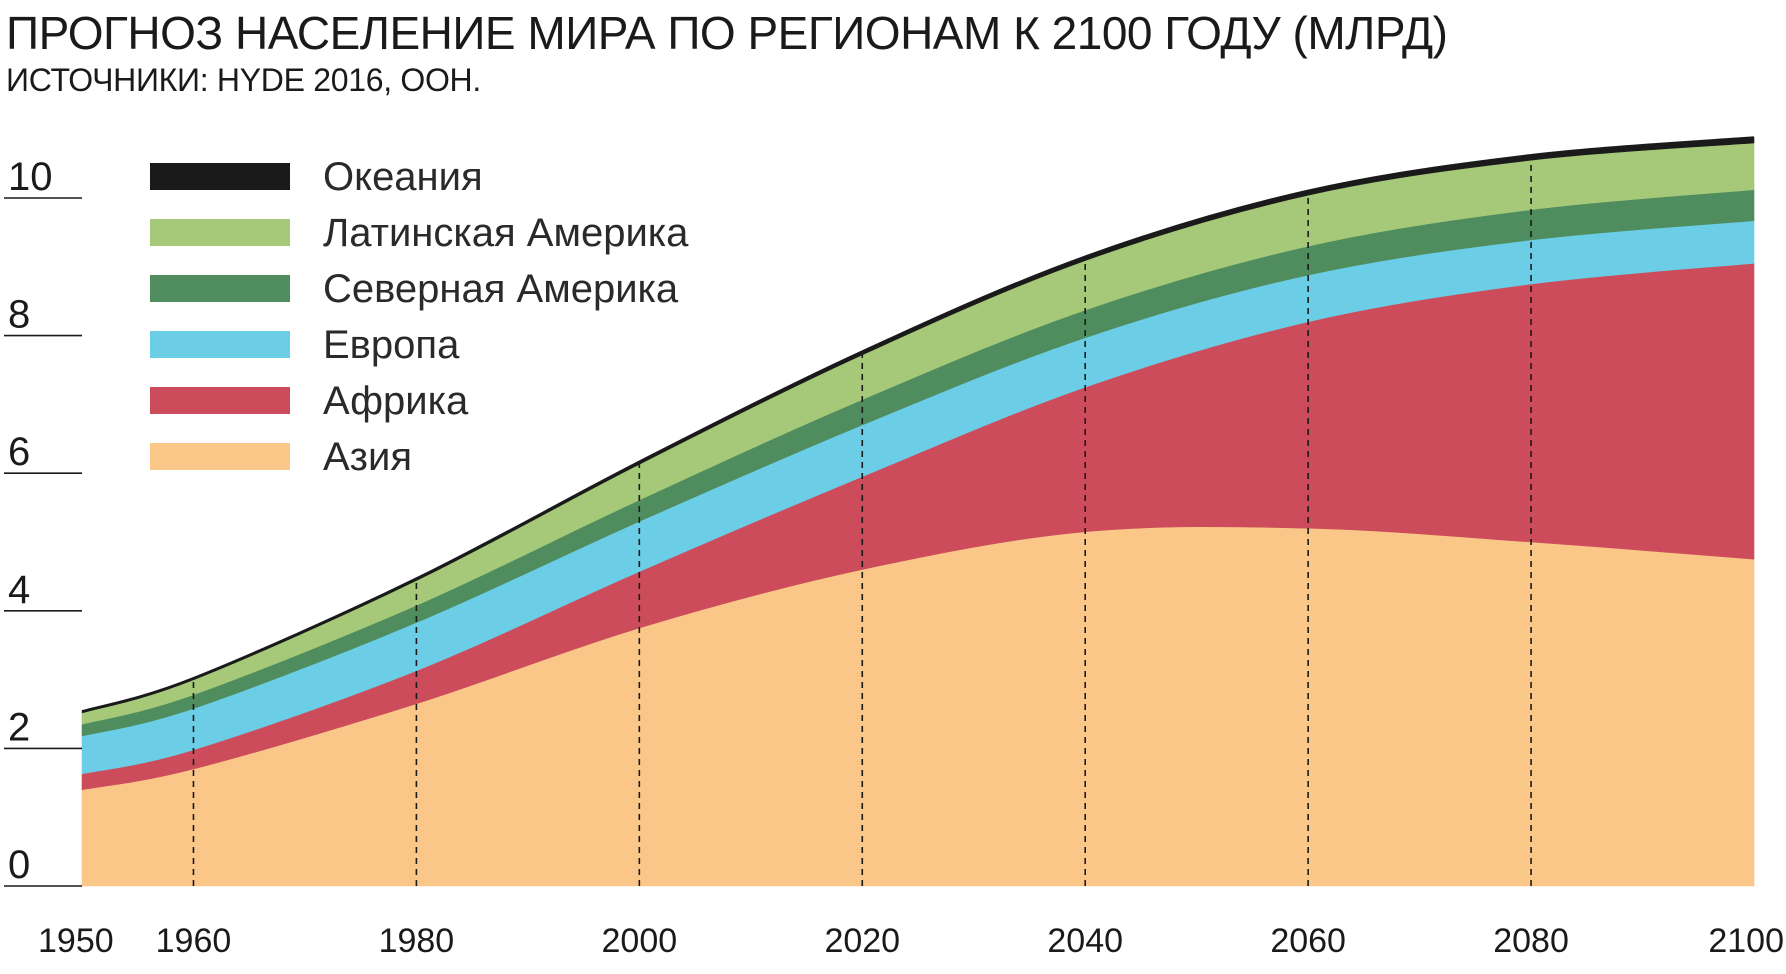 This screenshot has height=974, width=1786. What do you see at coordinates (1746, 941) in the screenshot?
I see `x-tick-label-2100: 2100` at bounding box center [1746, 941].